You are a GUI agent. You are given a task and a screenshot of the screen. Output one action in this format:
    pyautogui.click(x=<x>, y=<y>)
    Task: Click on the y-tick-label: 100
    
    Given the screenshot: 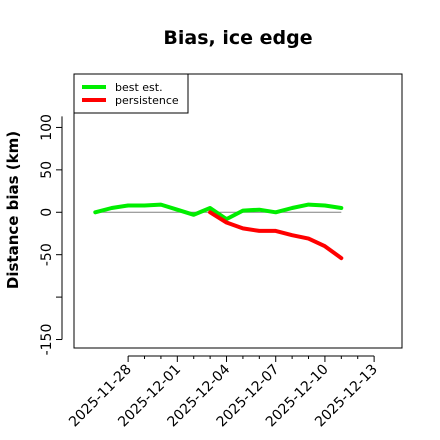 What is the action you would take?
    pyautogui.click(x=47, y=127)
    